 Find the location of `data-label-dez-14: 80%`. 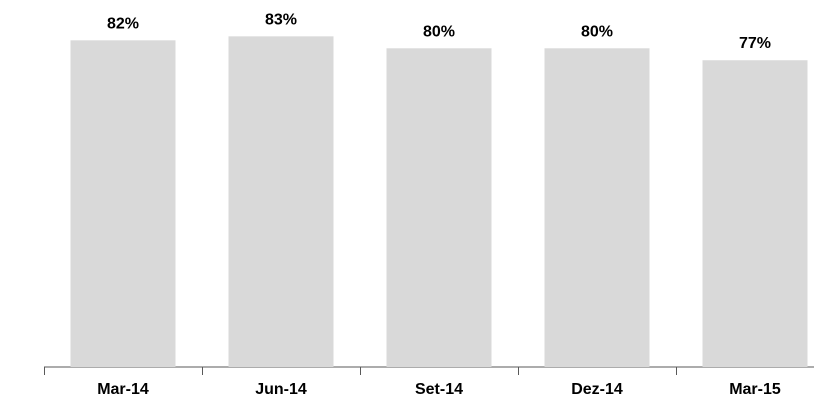

data-label-dez-14: 80% is located at coordinates (597, 31).